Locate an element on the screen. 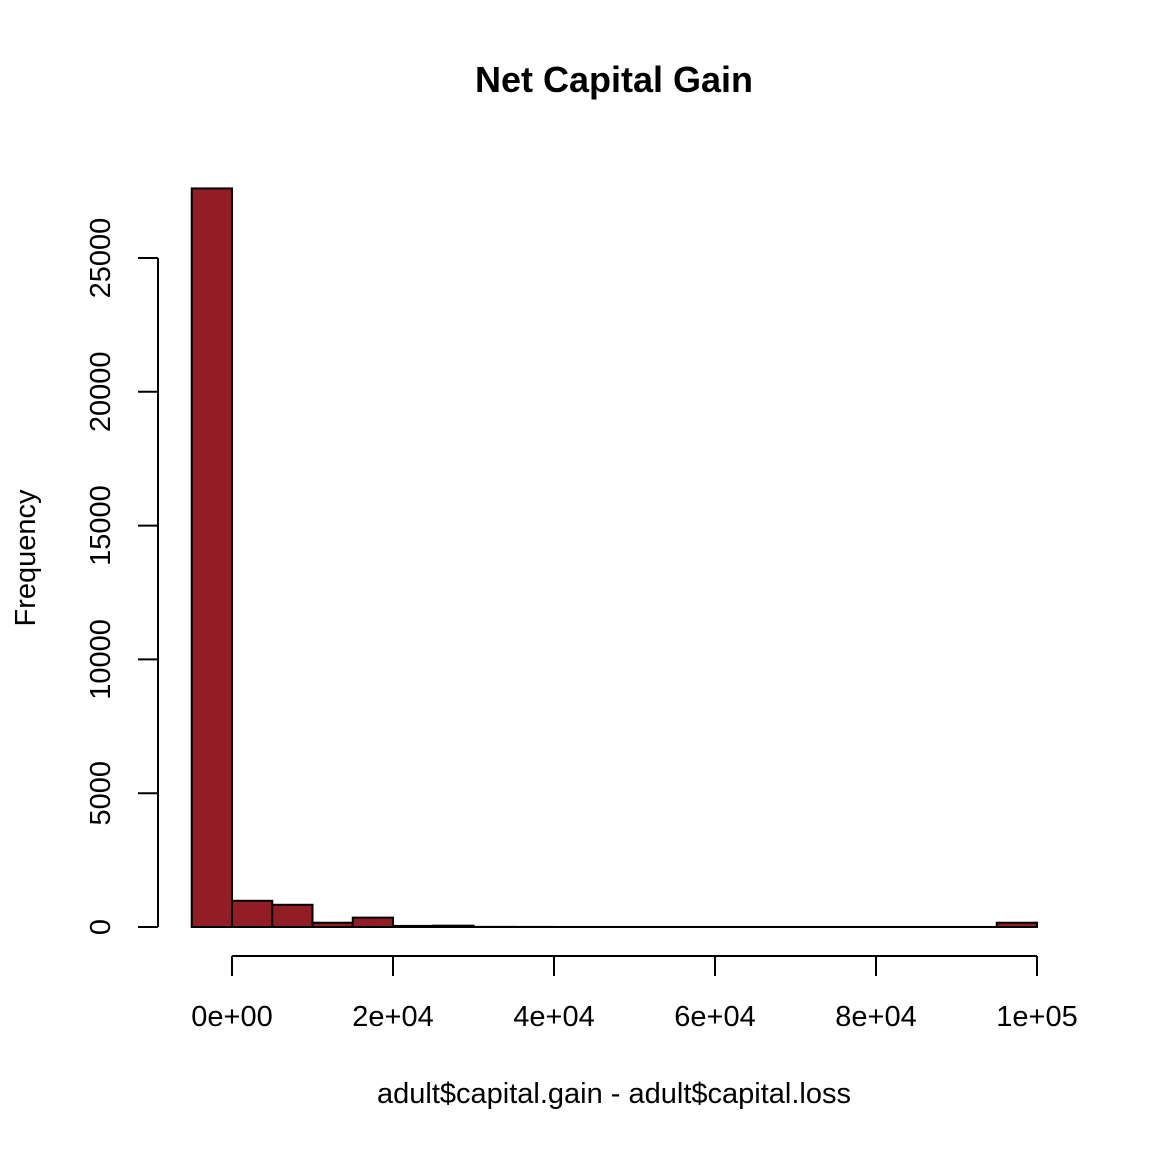 The height and width of the screenshot is (1152, 1152). x-tick-label: 0e+00 is located at coordinates (231, 1017).